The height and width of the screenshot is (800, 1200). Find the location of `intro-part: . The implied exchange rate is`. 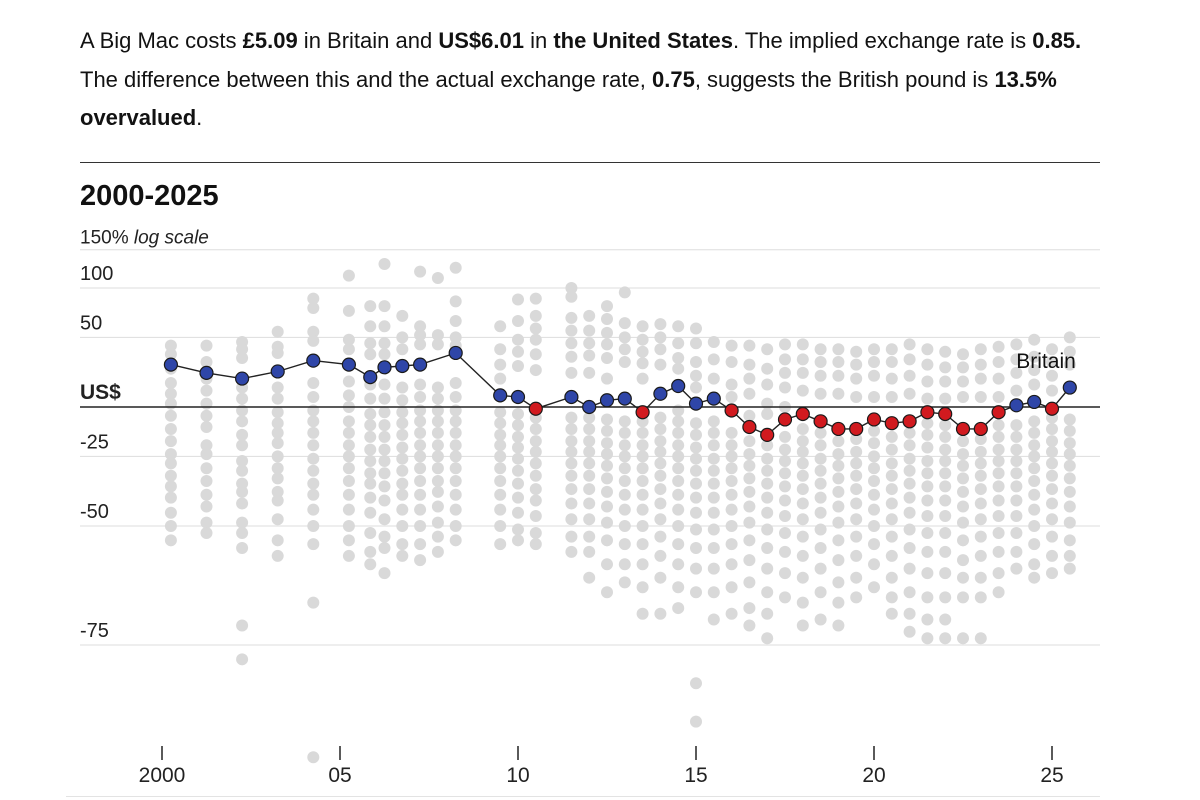

intro-part: . The implied exchange rate is is located at coordinates (883, 40).